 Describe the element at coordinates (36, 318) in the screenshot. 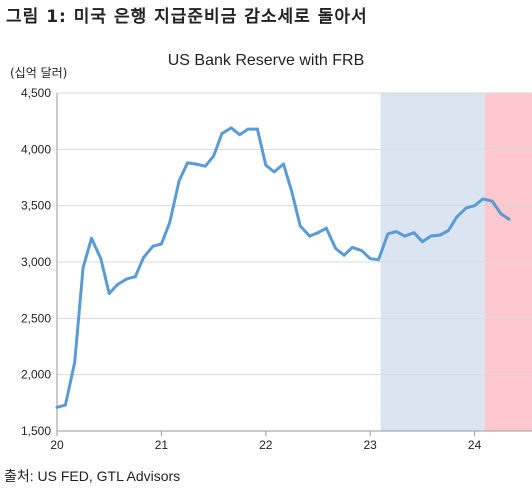

I see `y-tick-label: 2,500` at that location.